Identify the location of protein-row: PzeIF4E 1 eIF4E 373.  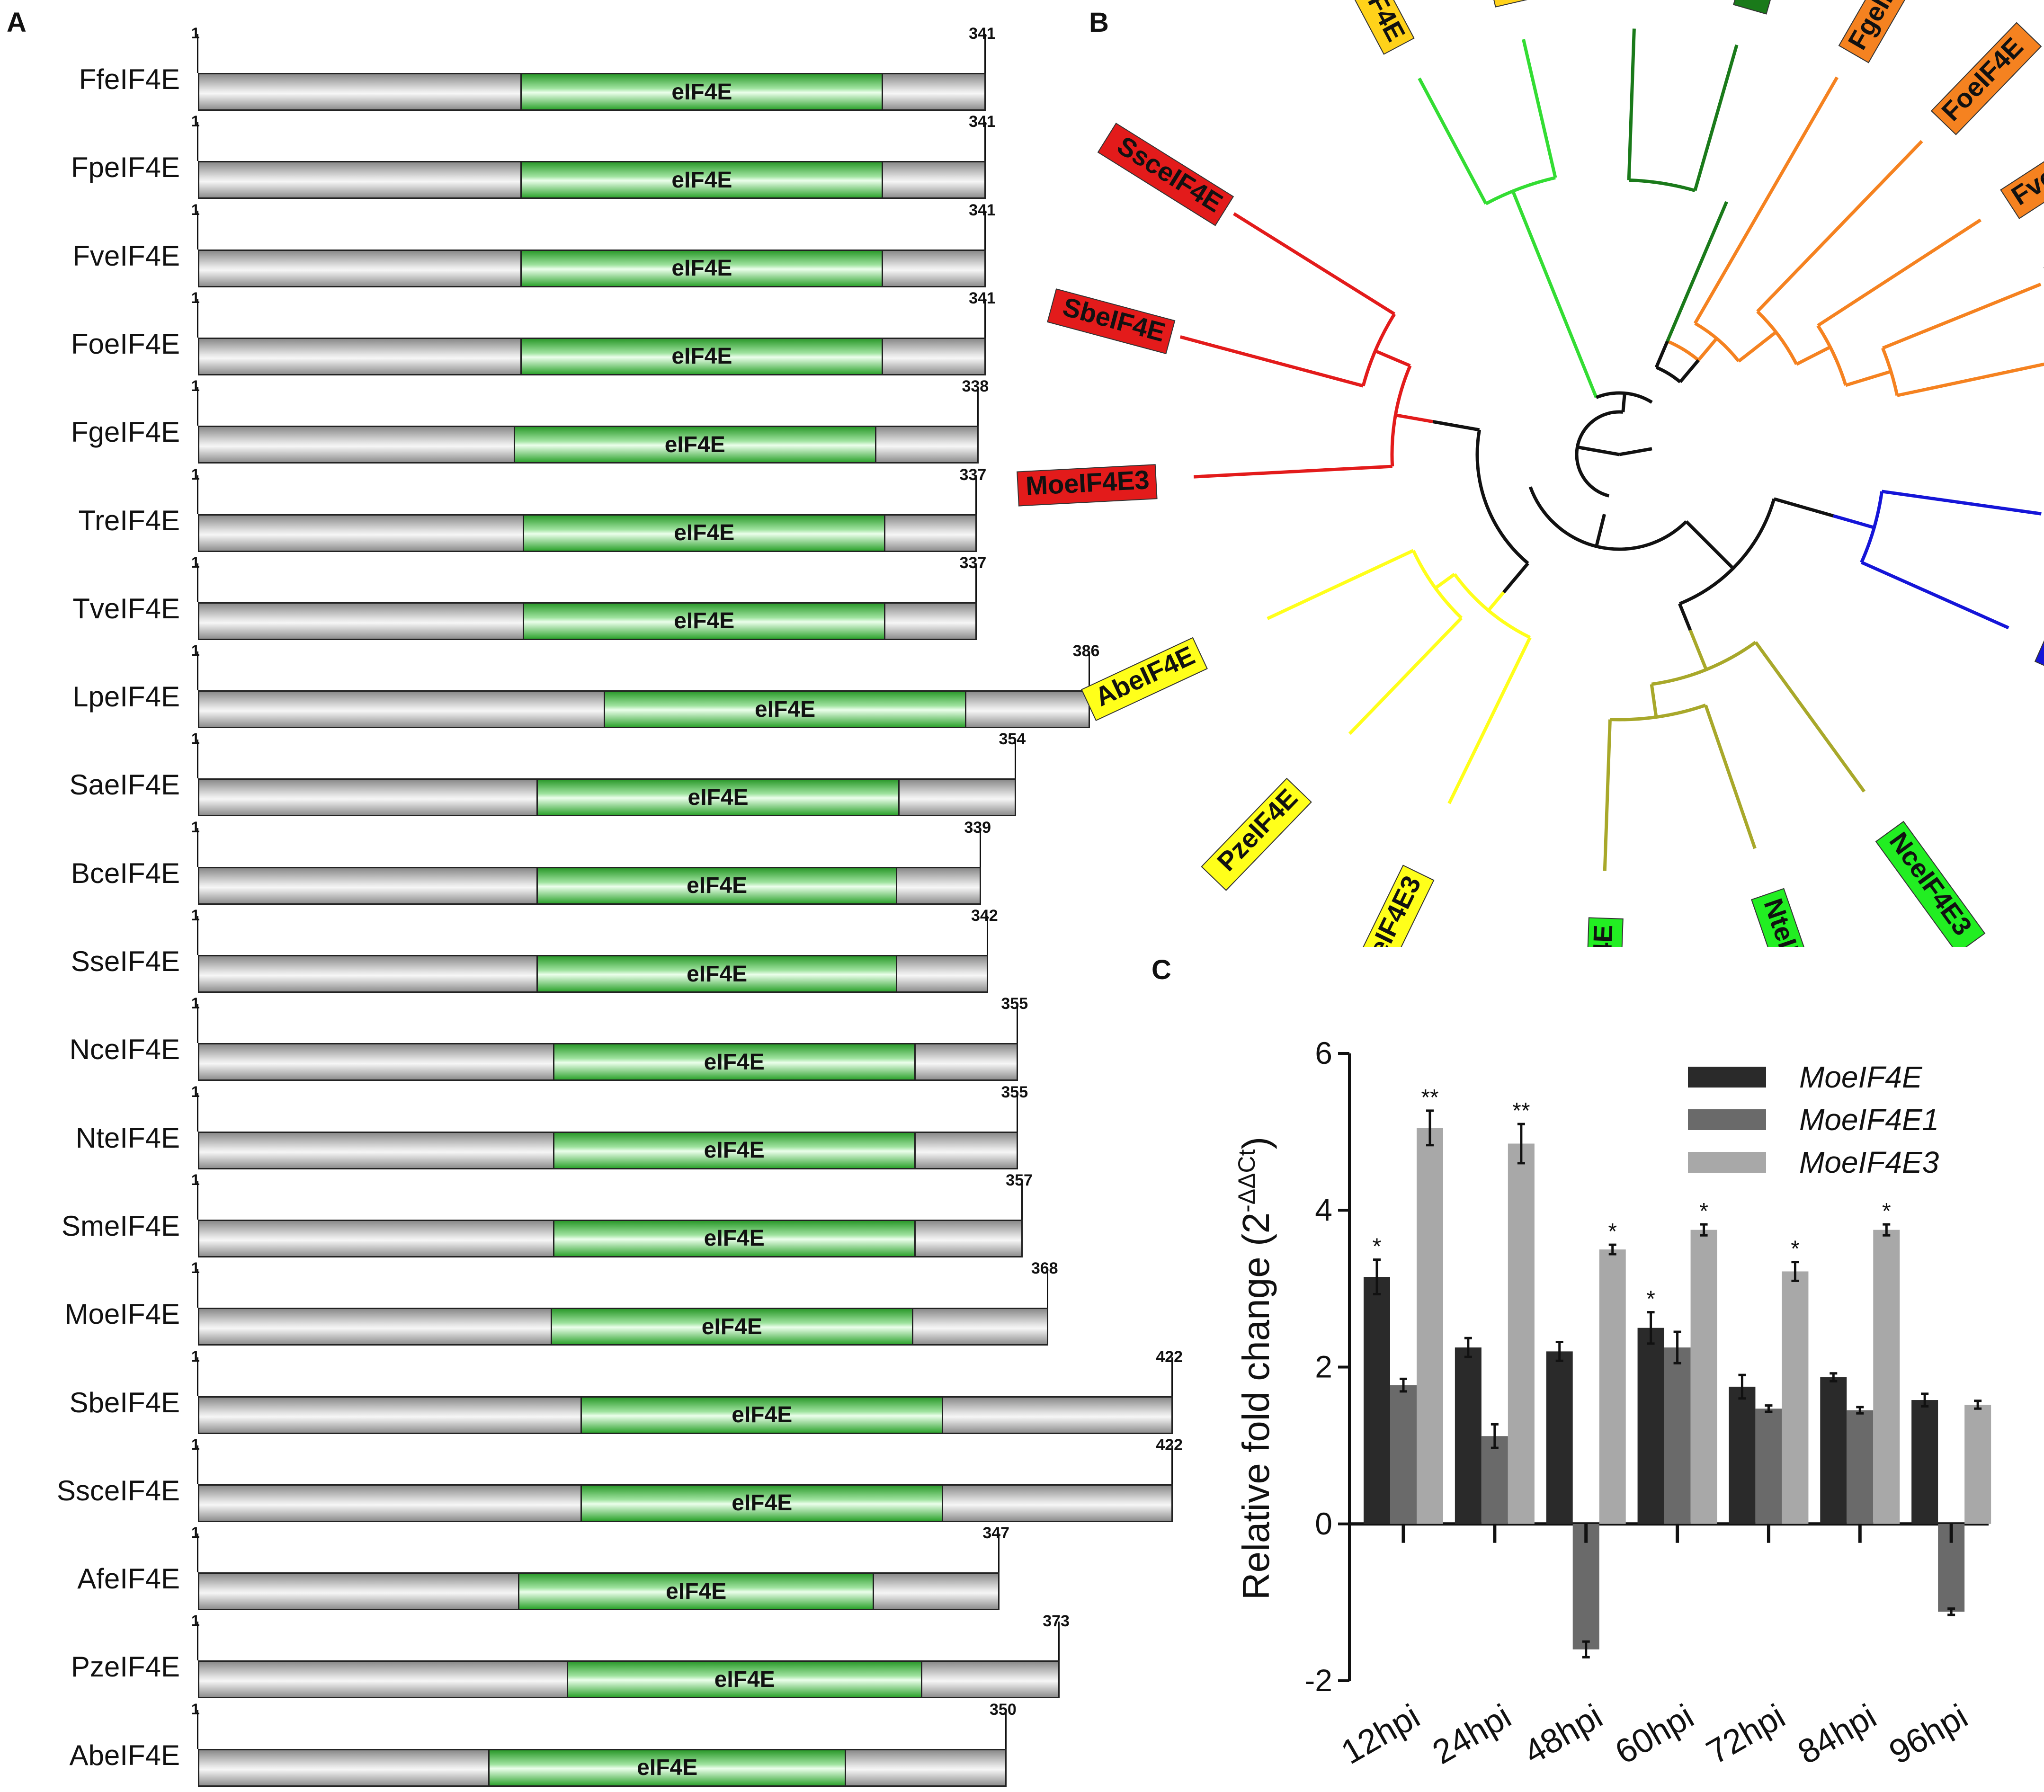
(592, 1655).